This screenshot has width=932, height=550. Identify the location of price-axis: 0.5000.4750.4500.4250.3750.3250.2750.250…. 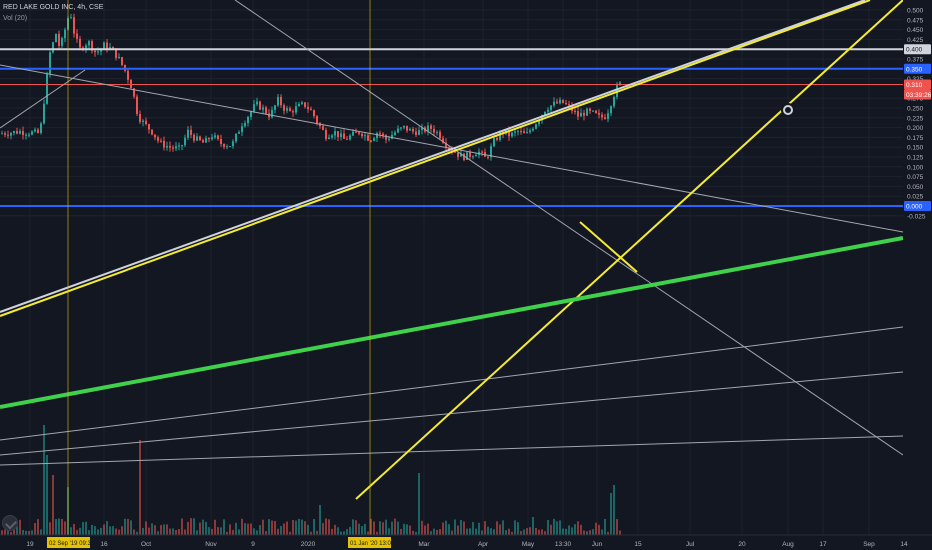
(917, 275).